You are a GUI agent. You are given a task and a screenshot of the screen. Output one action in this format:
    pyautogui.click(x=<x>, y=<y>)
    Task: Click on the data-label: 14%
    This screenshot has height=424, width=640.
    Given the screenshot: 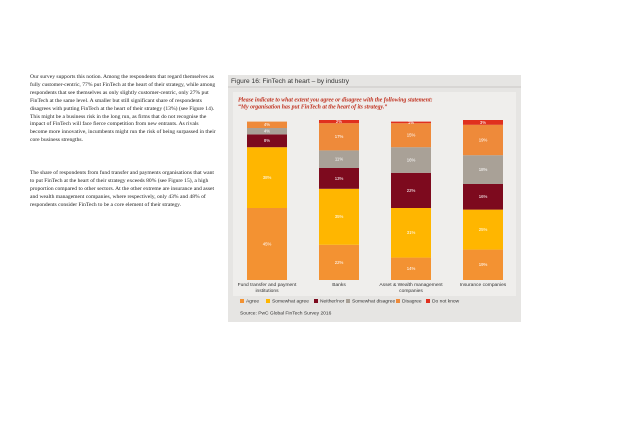 What is the action you would take?
    pyautogui.click(x=411, y=268)
    